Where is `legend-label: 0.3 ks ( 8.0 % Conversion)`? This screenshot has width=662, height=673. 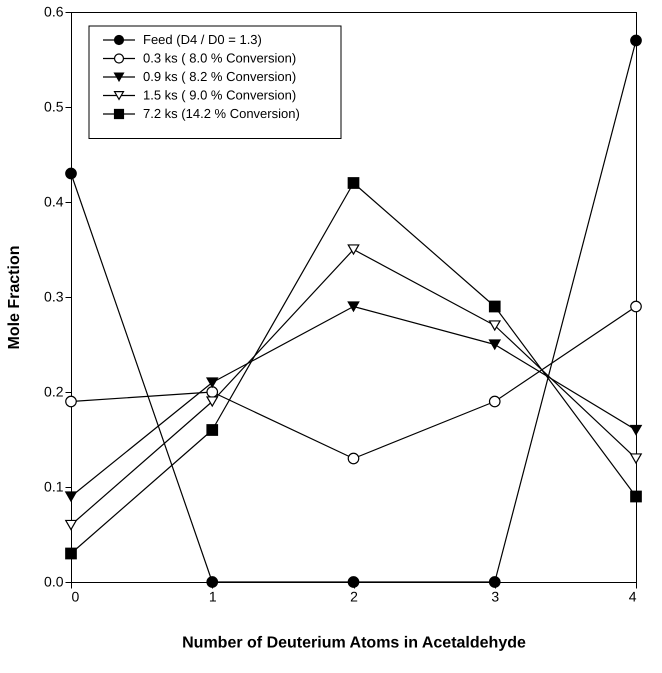
legend-label: 0.3 ks ( 8.0 % Conversion) is located at coordinates (219, 58).